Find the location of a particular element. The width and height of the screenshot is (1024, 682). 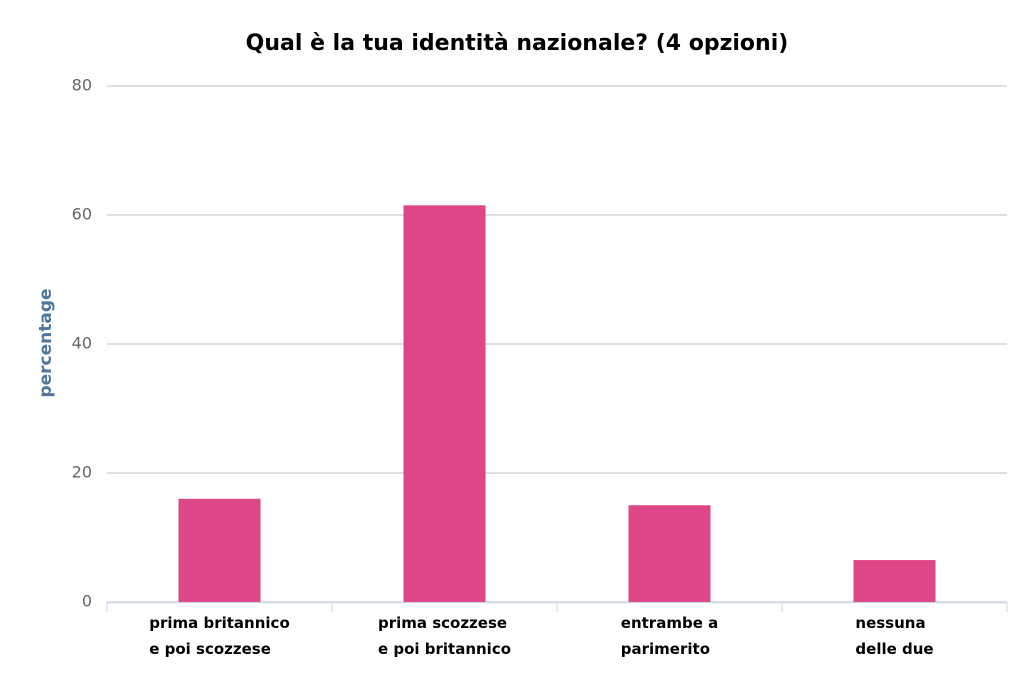

y-tick-label: 20 is located at coordinates (82, 472).